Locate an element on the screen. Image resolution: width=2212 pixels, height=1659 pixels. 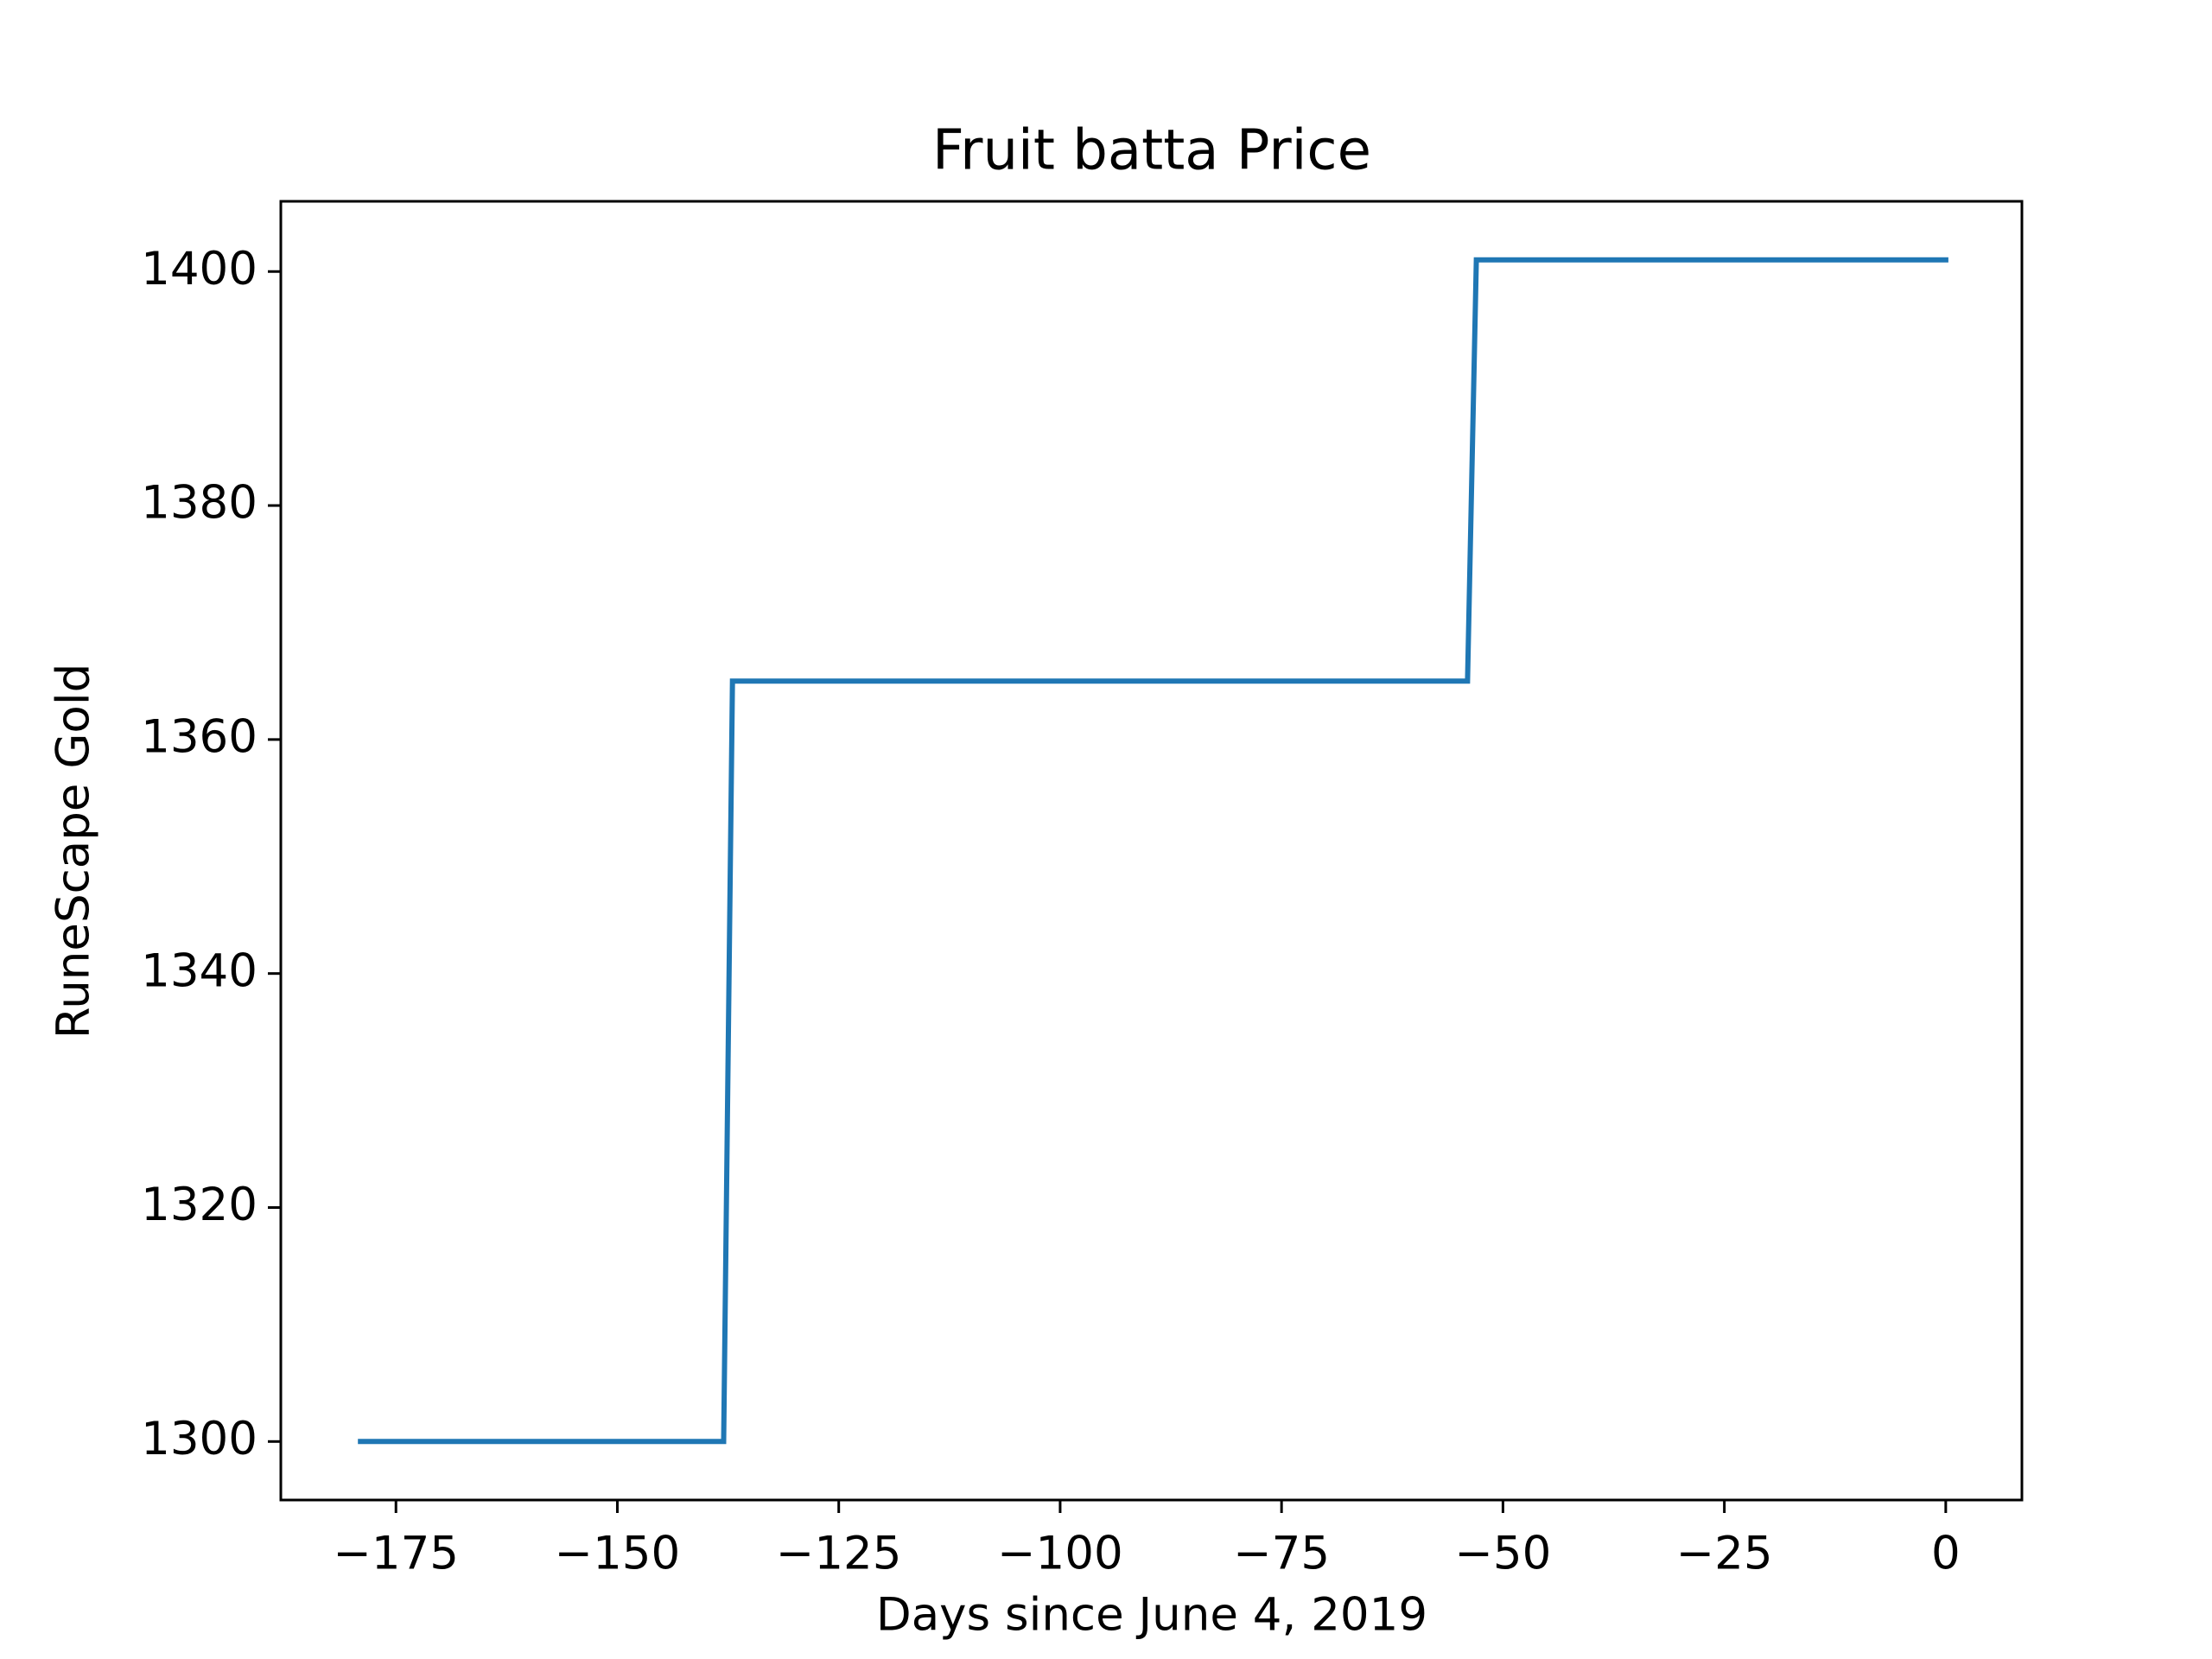
y-tick-label: 1380 is located at coordinates (199, 504).